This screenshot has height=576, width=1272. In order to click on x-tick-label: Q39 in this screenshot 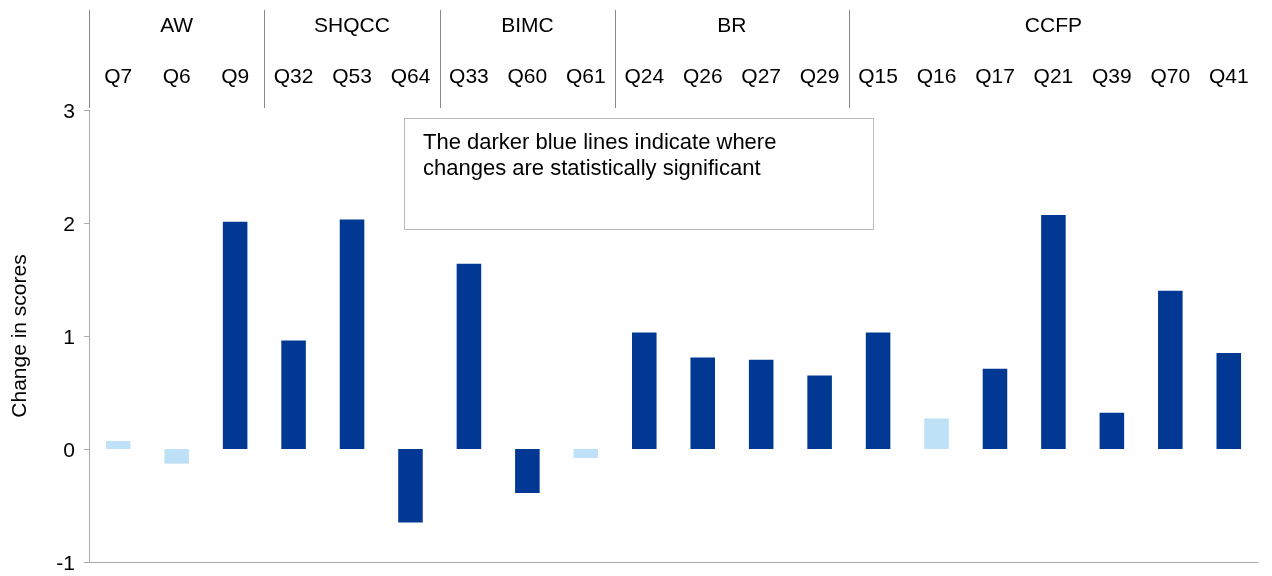, I will do `click(1112, 75)`.